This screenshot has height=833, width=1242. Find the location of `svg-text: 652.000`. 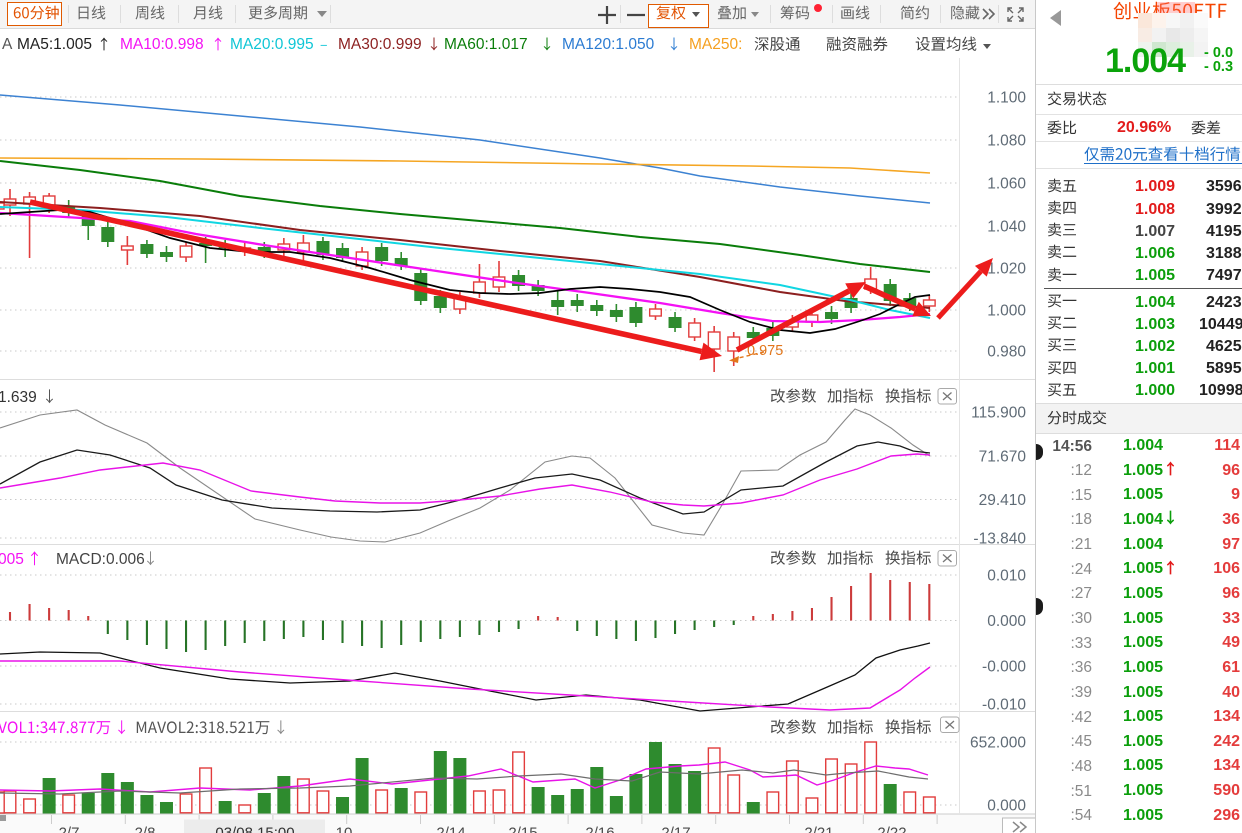

svg-text: 652.000 is located at coordinates (998, 742).